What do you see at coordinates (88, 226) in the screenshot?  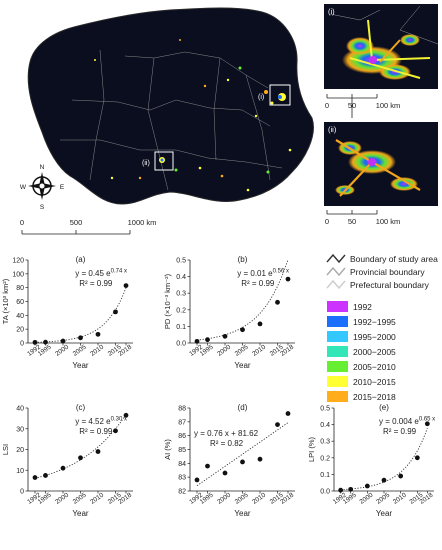 I see `main-scale-bar: 0 500 1000 km` at bounding box center [88, 226].